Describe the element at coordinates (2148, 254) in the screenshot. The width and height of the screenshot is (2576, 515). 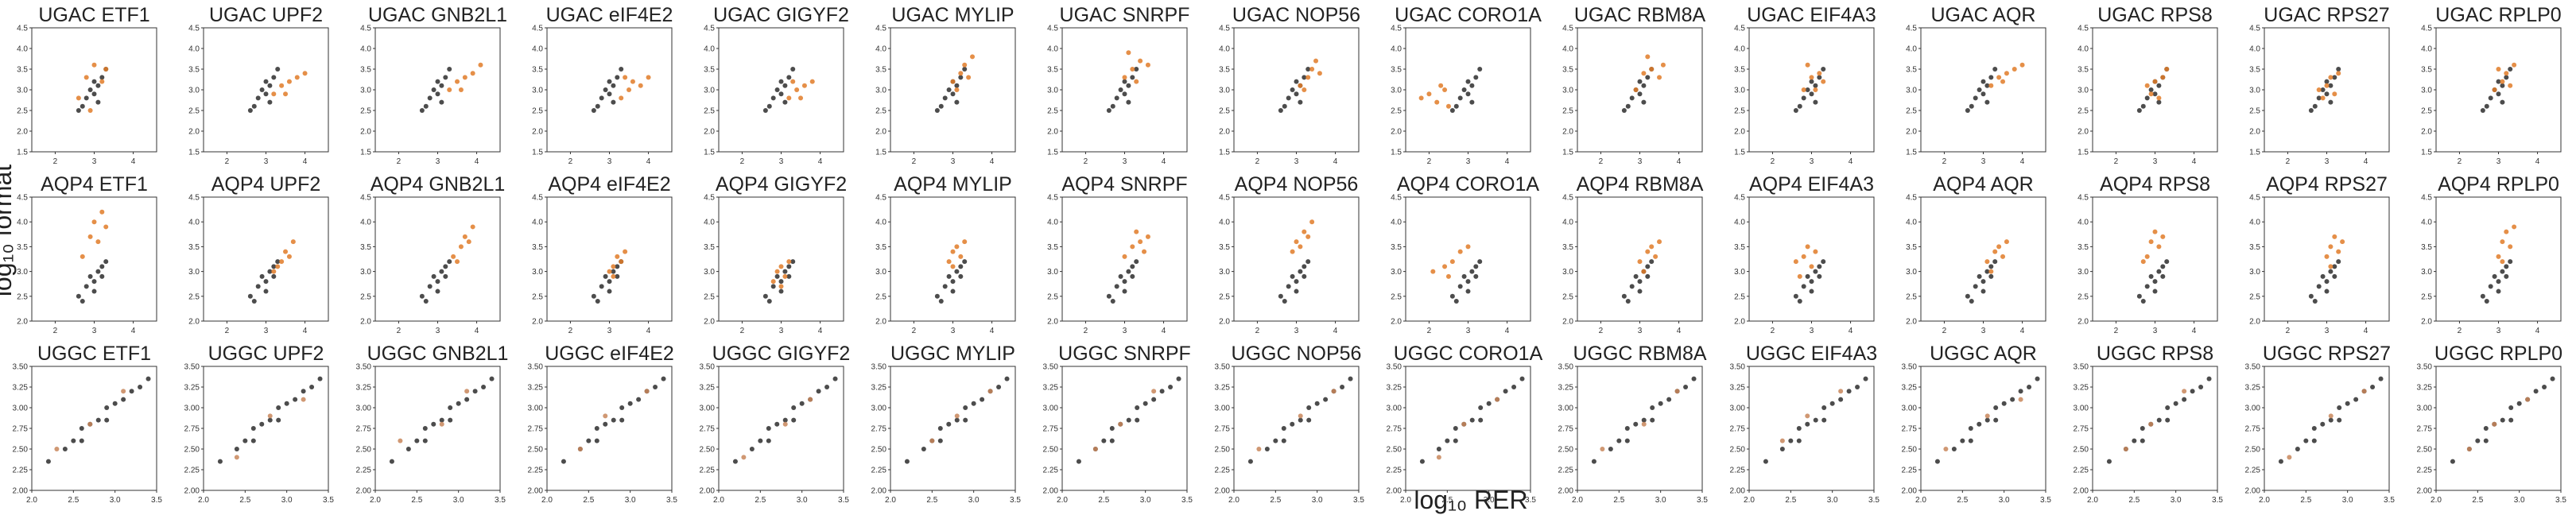
I see `panel: AQP4 RPS8 2.0 2.5 3.0 3.5 4.0 4.5 2 3 4` at that location.